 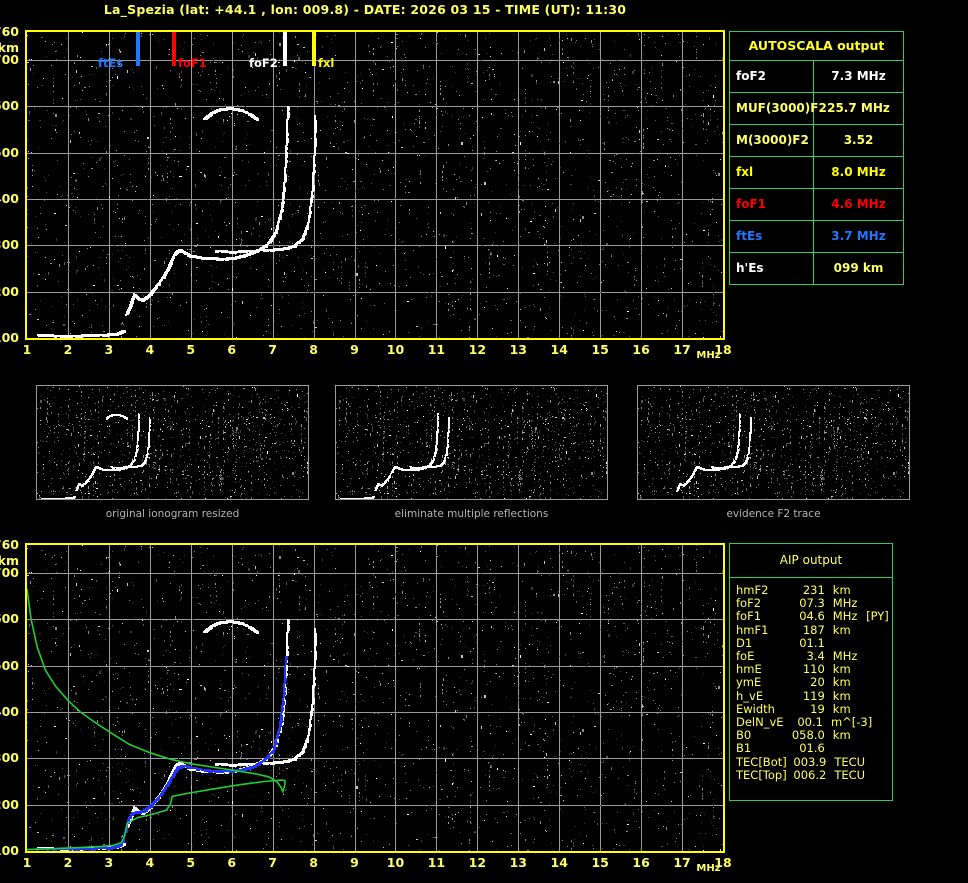 What do you see at coordinates (760, 616) in the screenshot?
I see `aip-param-name: foF1` at bounding box center [760, 616].